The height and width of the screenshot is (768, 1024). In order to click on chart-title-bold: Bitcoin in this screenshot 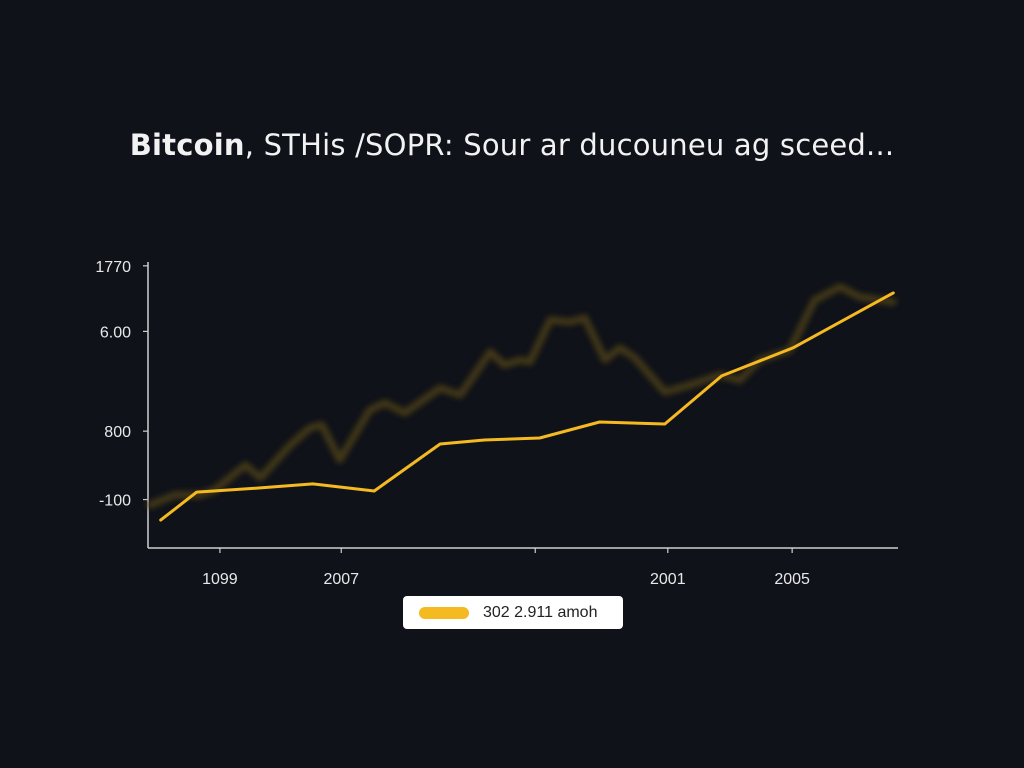, I will do `click(187, 145)`.